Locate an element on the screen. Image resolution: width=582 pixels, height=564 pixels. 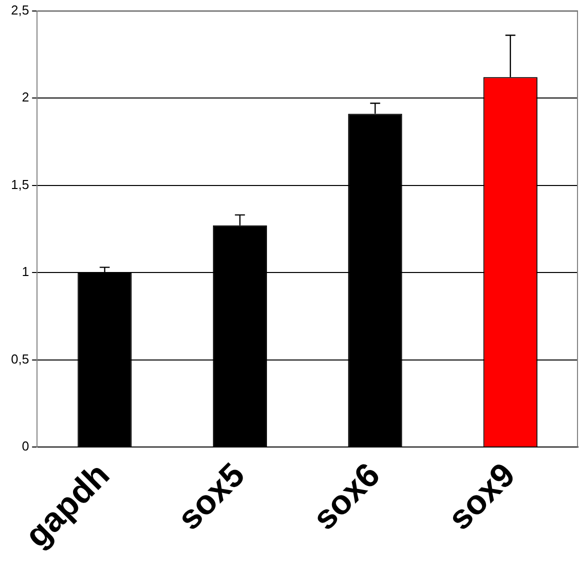
y-tick-label: 1 is located at coordinates (26, 272).